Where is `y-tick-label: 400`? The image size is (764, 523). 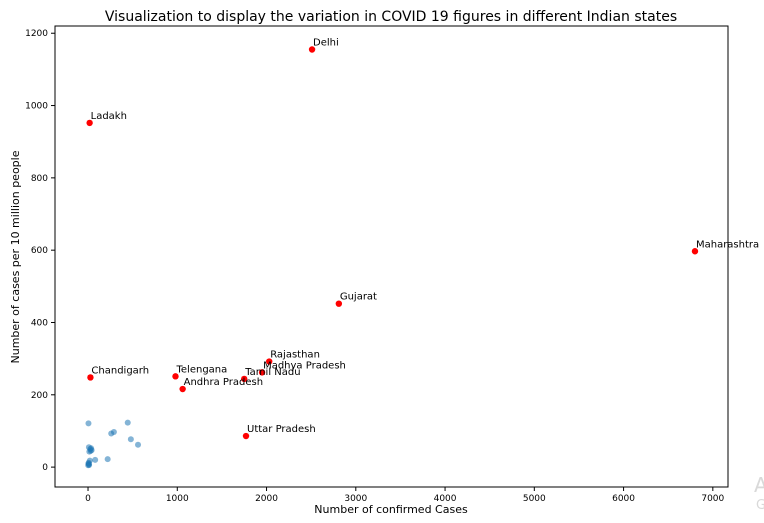 y-tick-label: 400 is located at coordinates (39, 323).